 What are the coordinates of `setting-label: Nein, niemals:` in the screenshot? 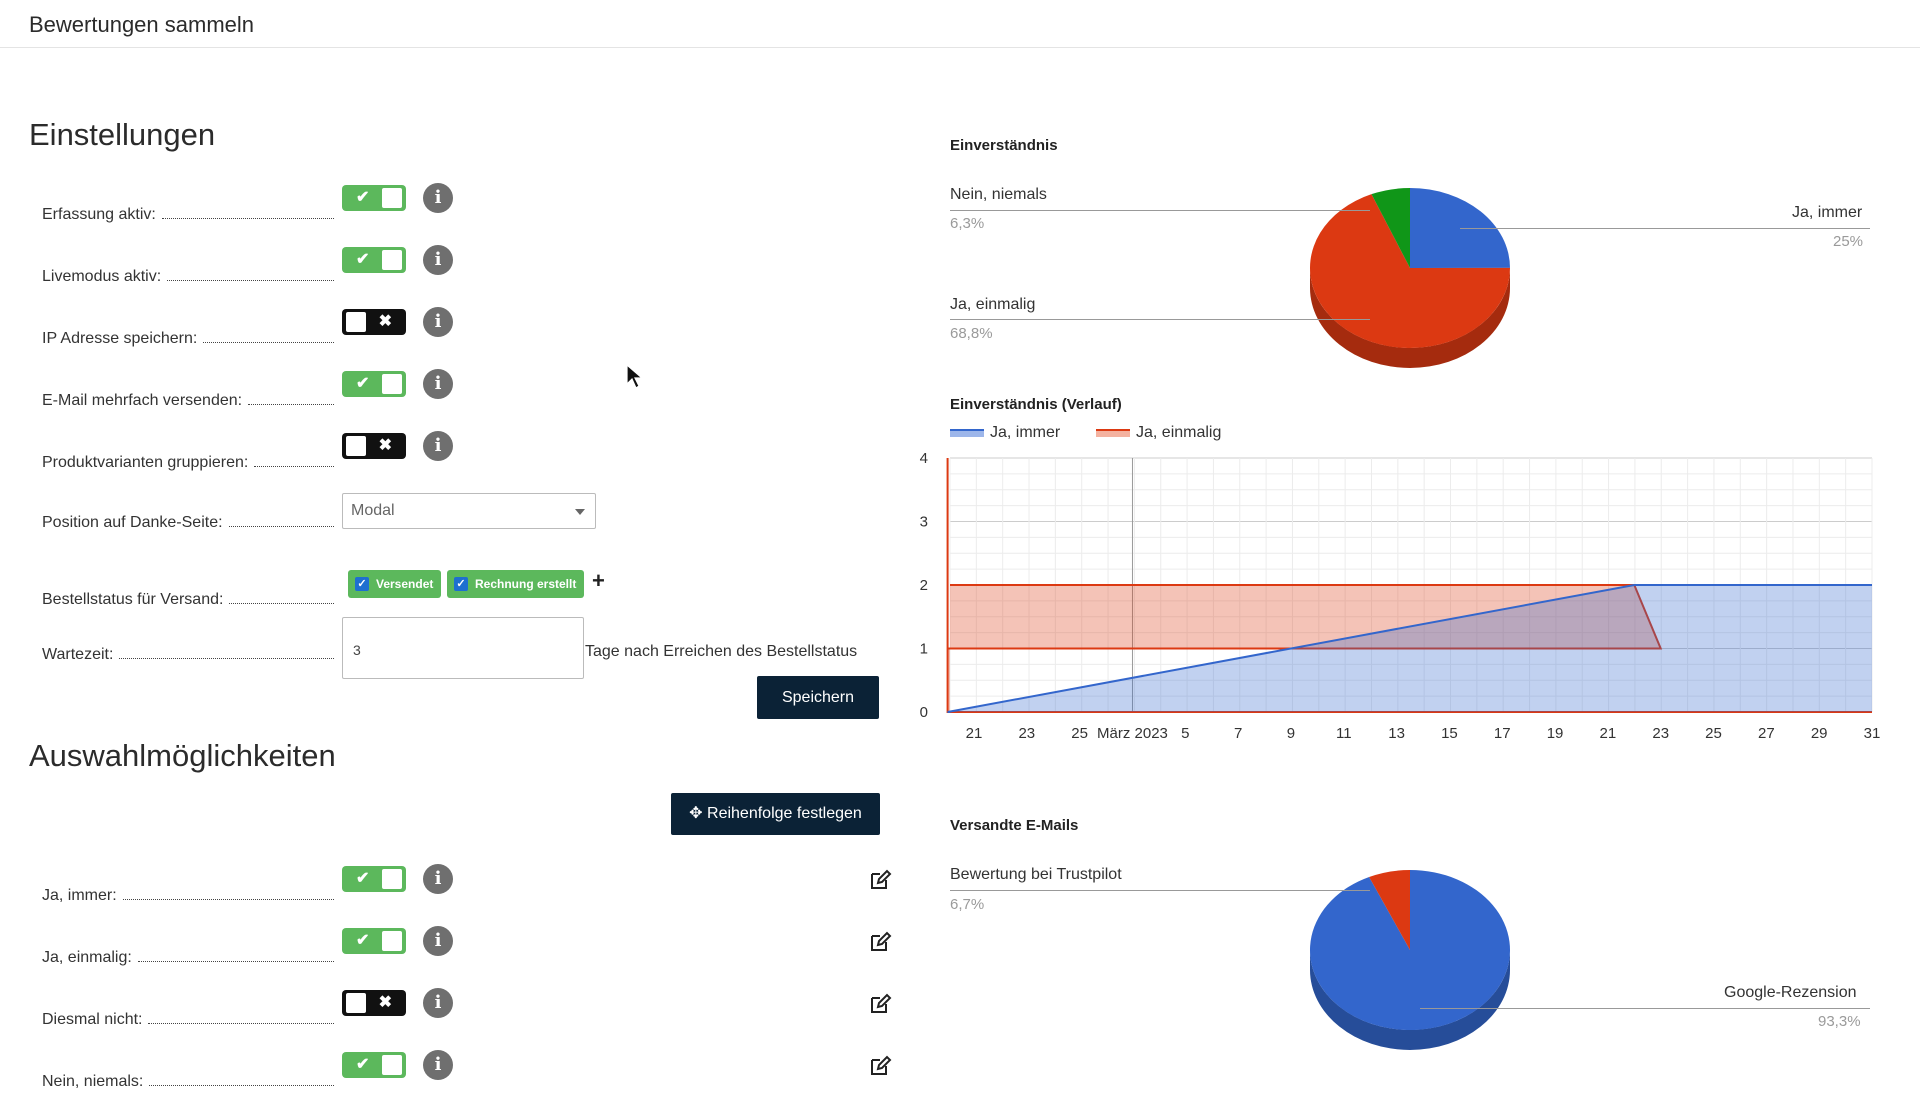 It's located at (93, 1081).